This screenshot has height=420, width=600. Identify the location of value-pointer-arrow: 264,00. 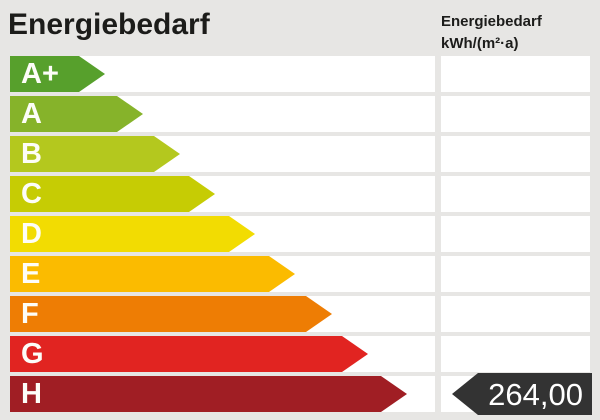
(522, 394).